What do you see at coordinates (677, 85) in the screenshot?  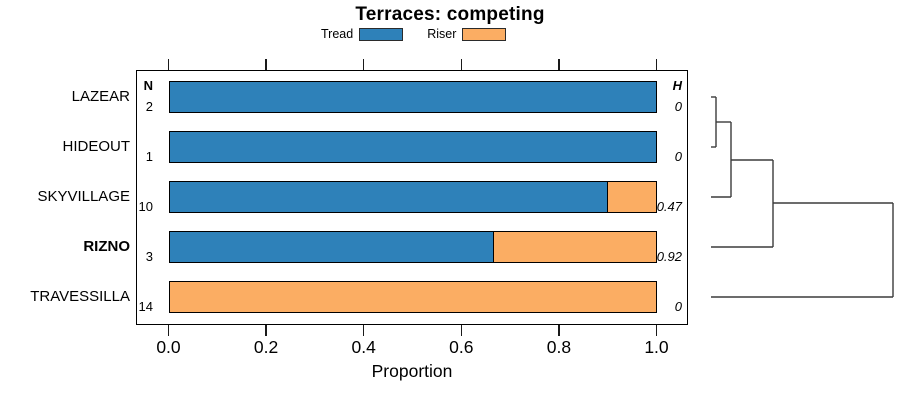 I see `h-column-header: H` at bounding box center [677, 85].